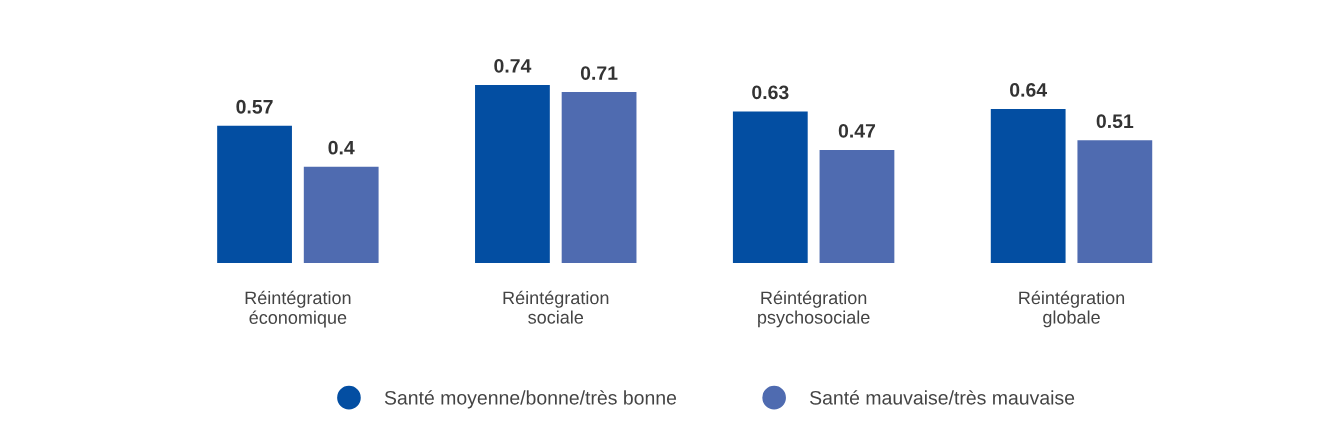 Image resolution: width=1325 pixels, height=426 pixels. Describe the element at coordinates (513, 65) in the screenshot. I see `data-label: 0.74` at that location.